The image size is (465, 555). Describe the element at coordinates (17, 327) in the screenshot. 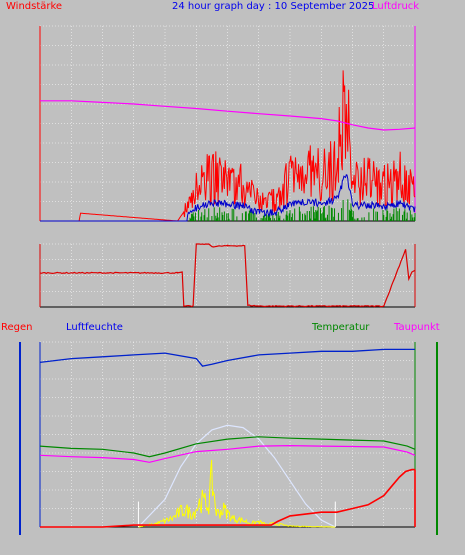

I see `rain-axis-title: Regen` at that location.